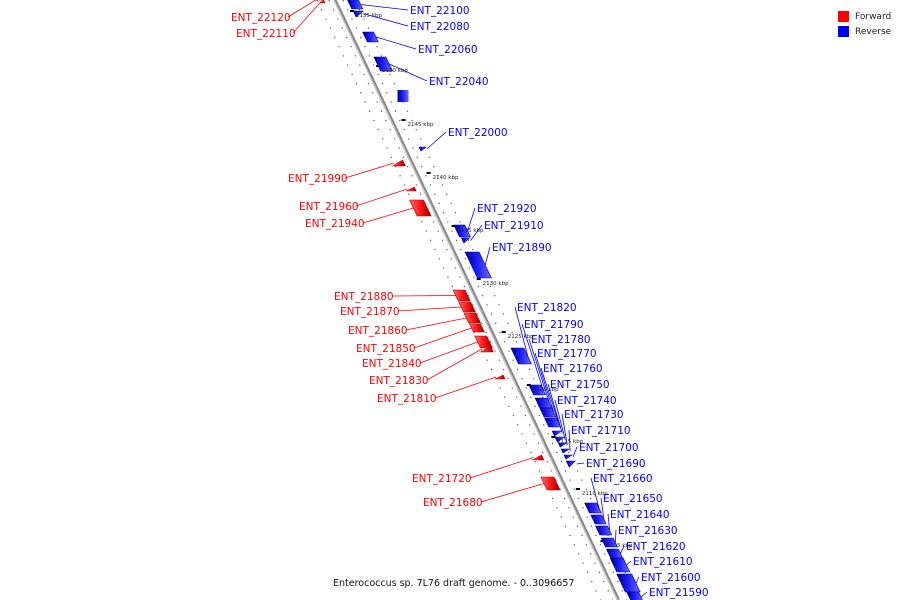 The width and height of the screenshot is (900, 600). What do you see at coordinates (521, 337) in the screenshot?
I see `kbp-tick-label: 2125 kbp` at bounding box center [521, 337].